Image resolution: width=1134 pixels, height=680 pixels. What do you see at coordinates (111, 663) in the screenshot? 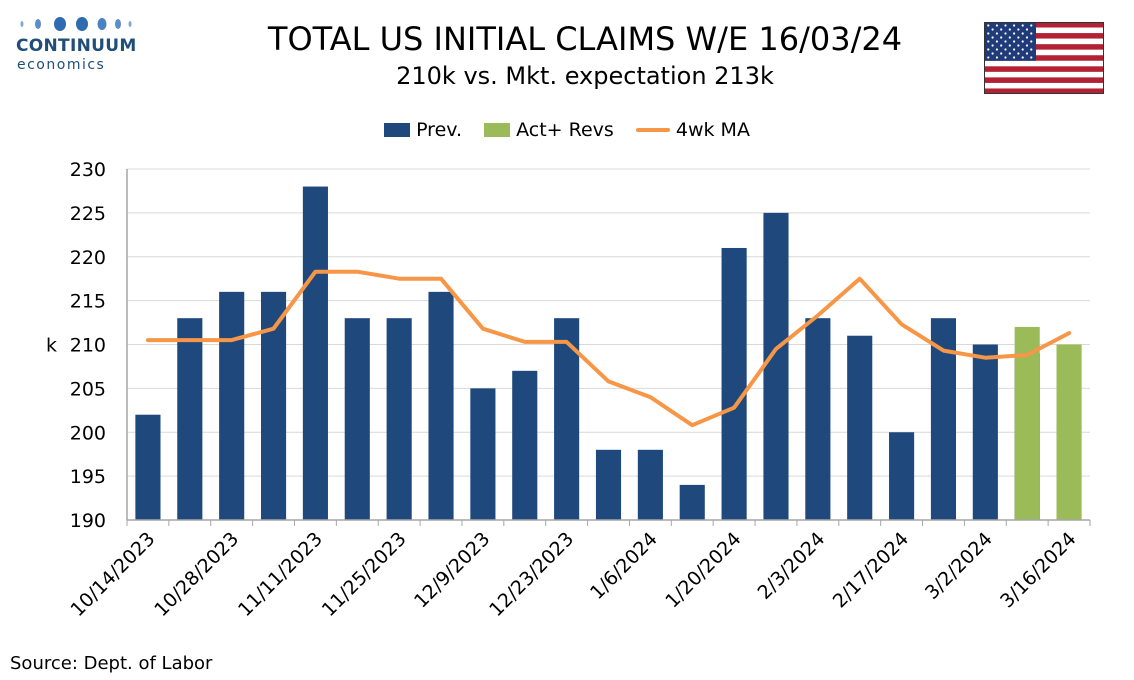
I see `source-note: Source: Dept. of Labor` at bounding box center [111, 663].